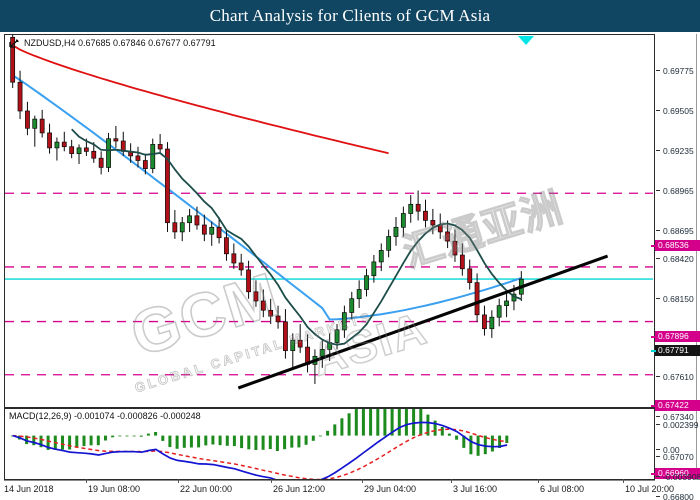 The height and width of the screenshot is (500, 700). What do you see at coordinates (675, 245) in the screenshot?
I see `level-price-badge: 0.68536` at bounding box center [675, 245].